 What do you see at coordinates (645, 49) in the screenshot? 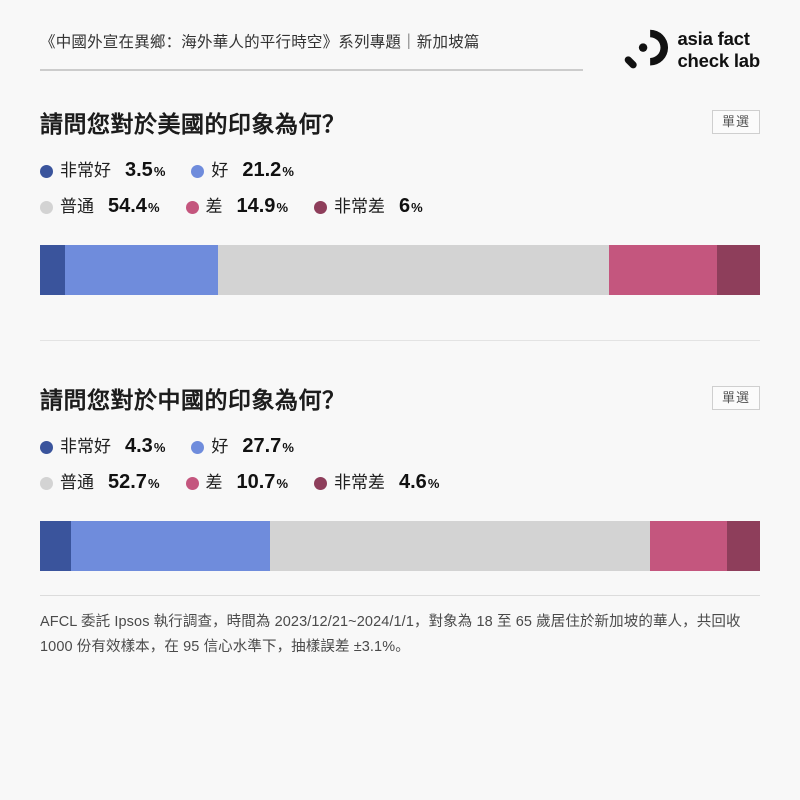
I see `magnifier-logo-icon` at bounding box center [645, 49].